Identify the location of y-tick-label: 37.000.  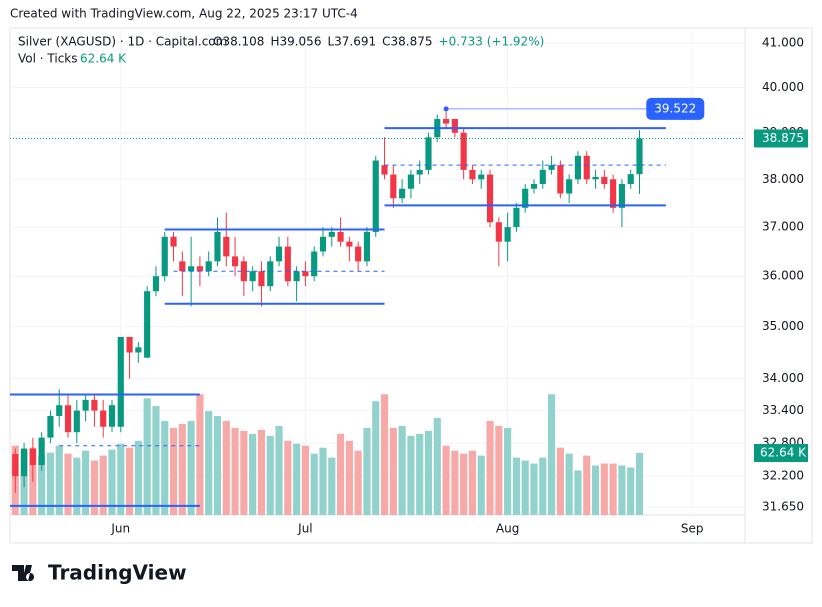
(783, 227).